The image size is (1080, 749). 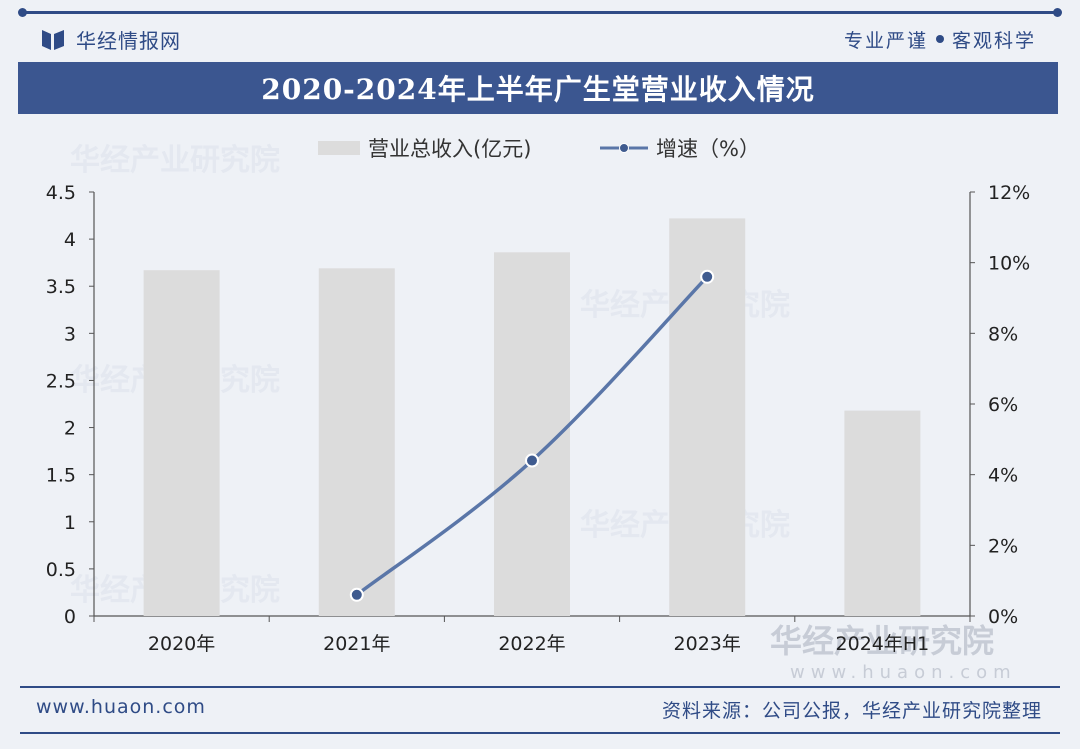 What do you see at coordinates (1009, 193) in the screenshot?
I see `right-tick-label-6: 12%` at bounding box center [1009, 193].